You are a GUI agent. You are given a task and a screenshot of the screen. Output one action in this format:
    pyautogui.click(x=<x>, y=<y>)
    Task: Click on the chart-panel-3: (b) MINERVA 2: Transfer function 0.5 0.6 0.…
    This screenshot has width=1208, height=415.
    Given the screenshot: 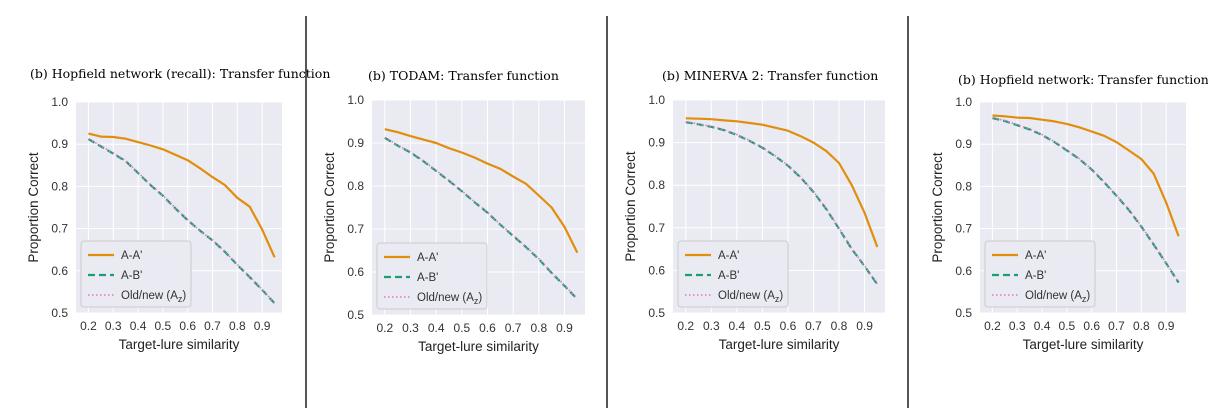 What is the action you would take?
    pyautogui.click(x=754, y=210)
    